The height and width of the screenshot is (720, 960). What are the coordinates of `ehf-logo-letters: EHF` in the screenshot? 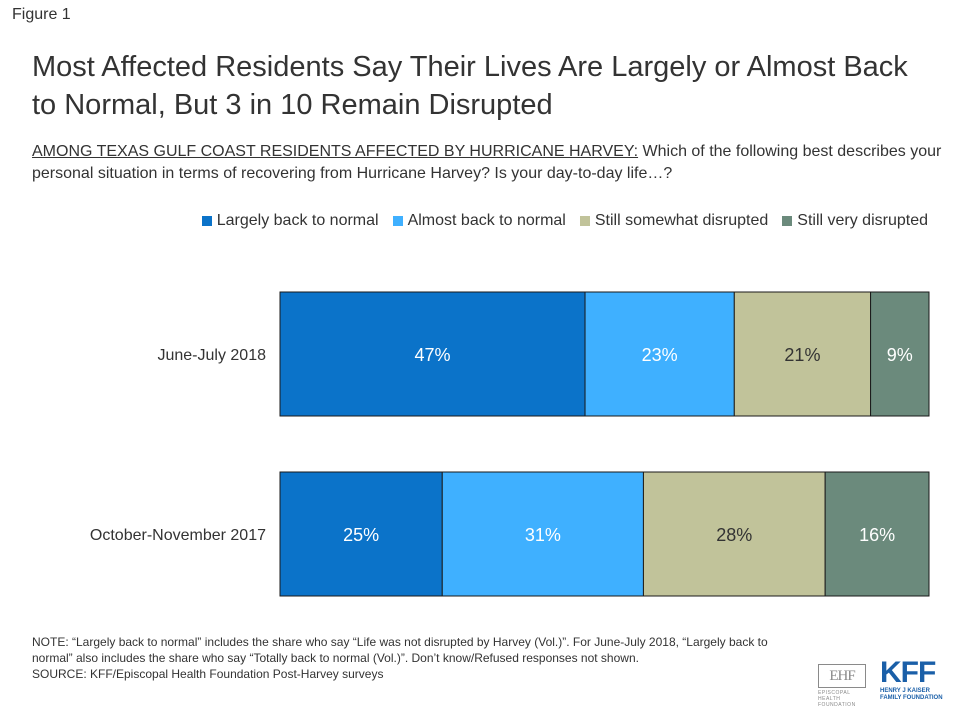 It's located at (842, 675).